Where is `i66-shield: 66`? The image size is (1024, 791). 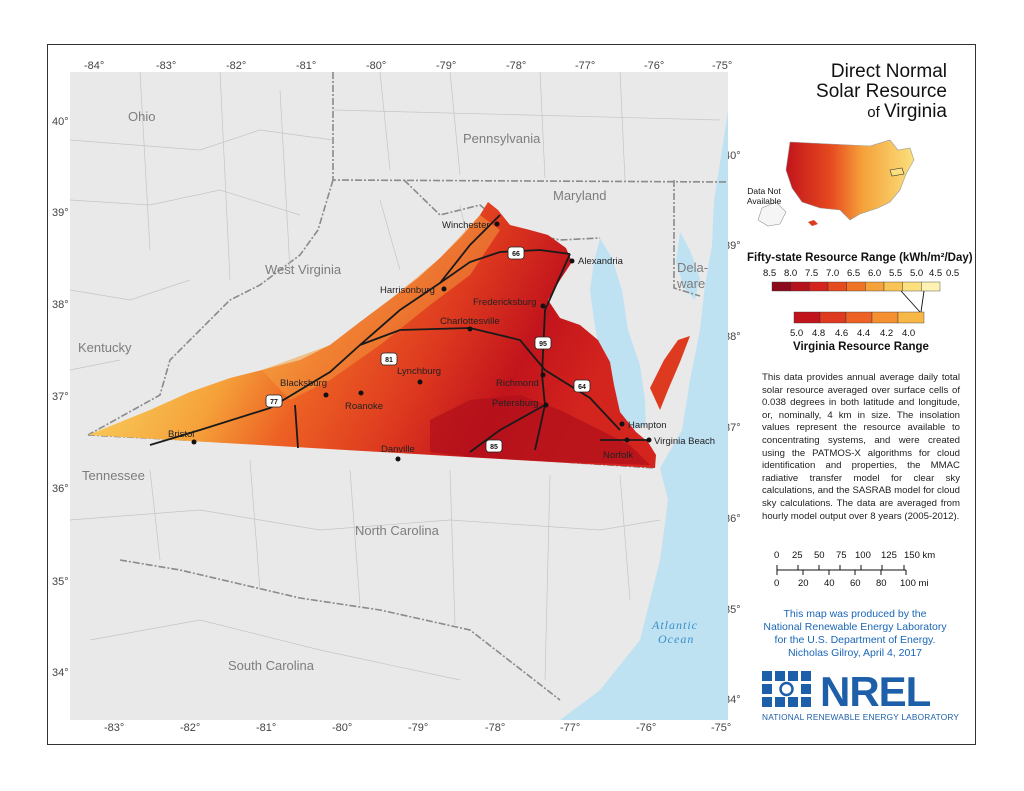
i66-shield: 66 is located at coordinates (516, 253).